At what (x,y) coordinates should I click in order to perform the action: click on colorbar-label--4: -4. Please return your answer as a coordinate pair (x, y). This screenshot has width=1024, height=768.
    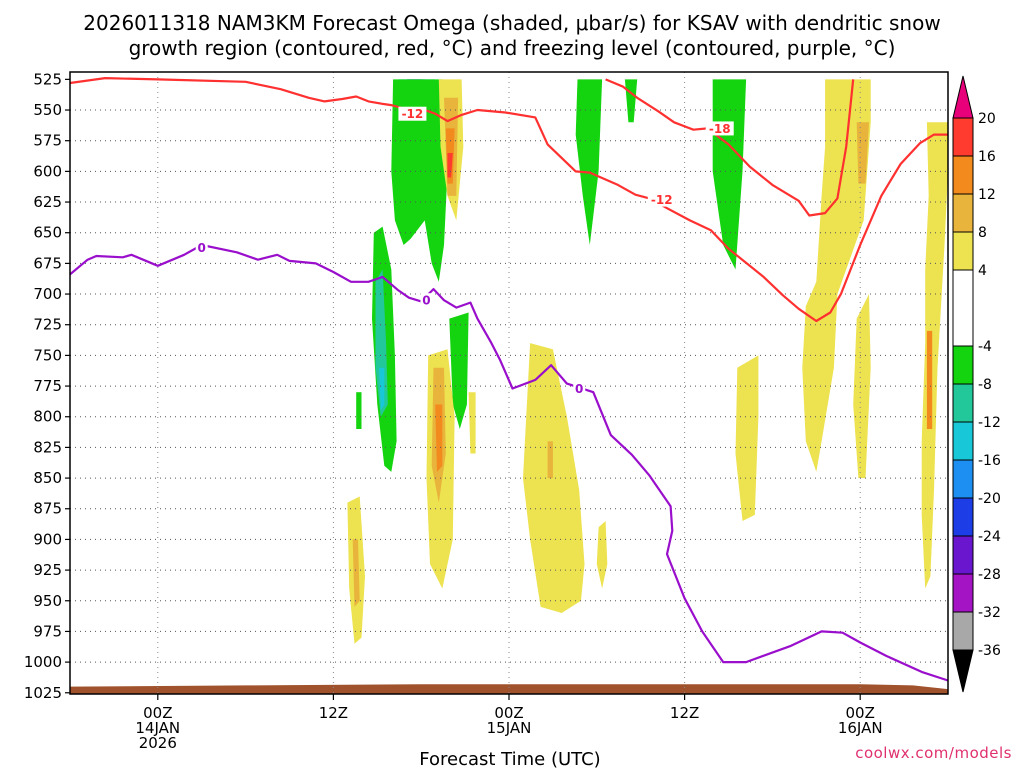
    Looking at the image, I should click on (985, 347).